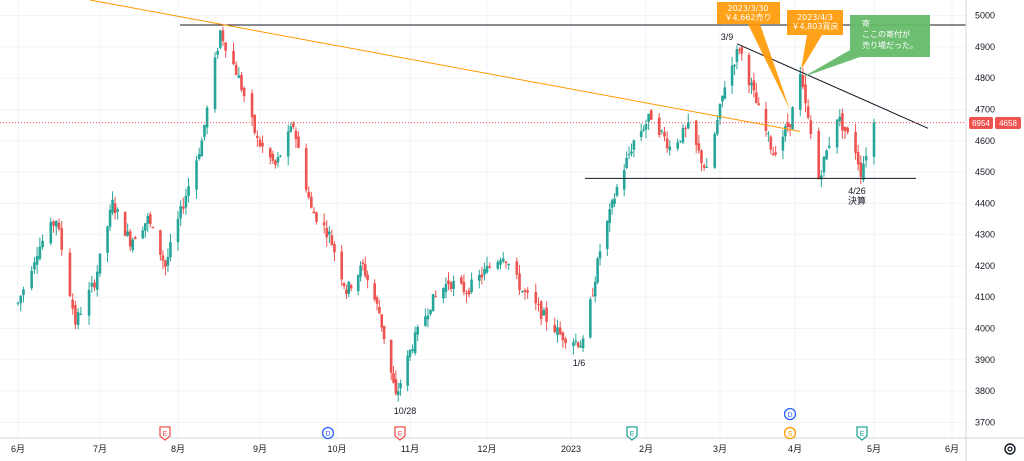 This screenshot has width=1024, height=461. What do you see at coordinates (981, 123) in the screenshot?
I see `symbol-badge-text: 6954` at bounding box center [981, 123].